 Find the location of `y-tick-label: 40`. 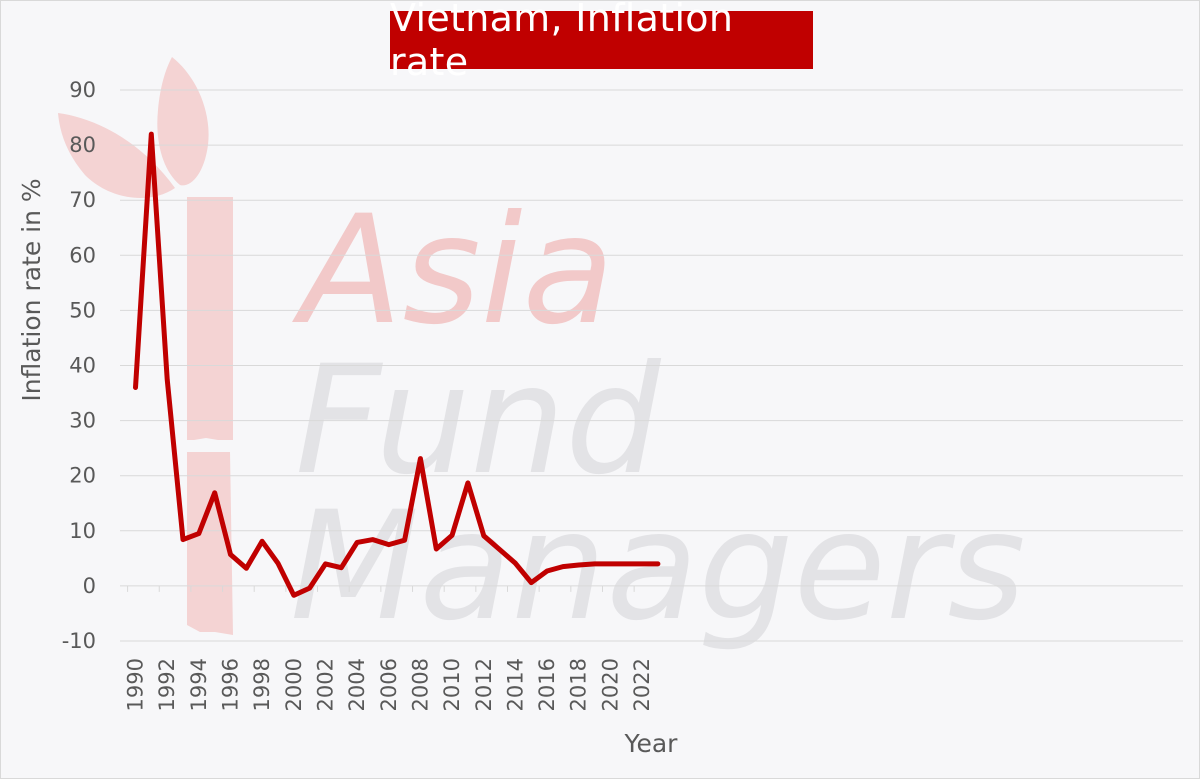

y-tick-label: 40 is located at coordinates (82, 366).